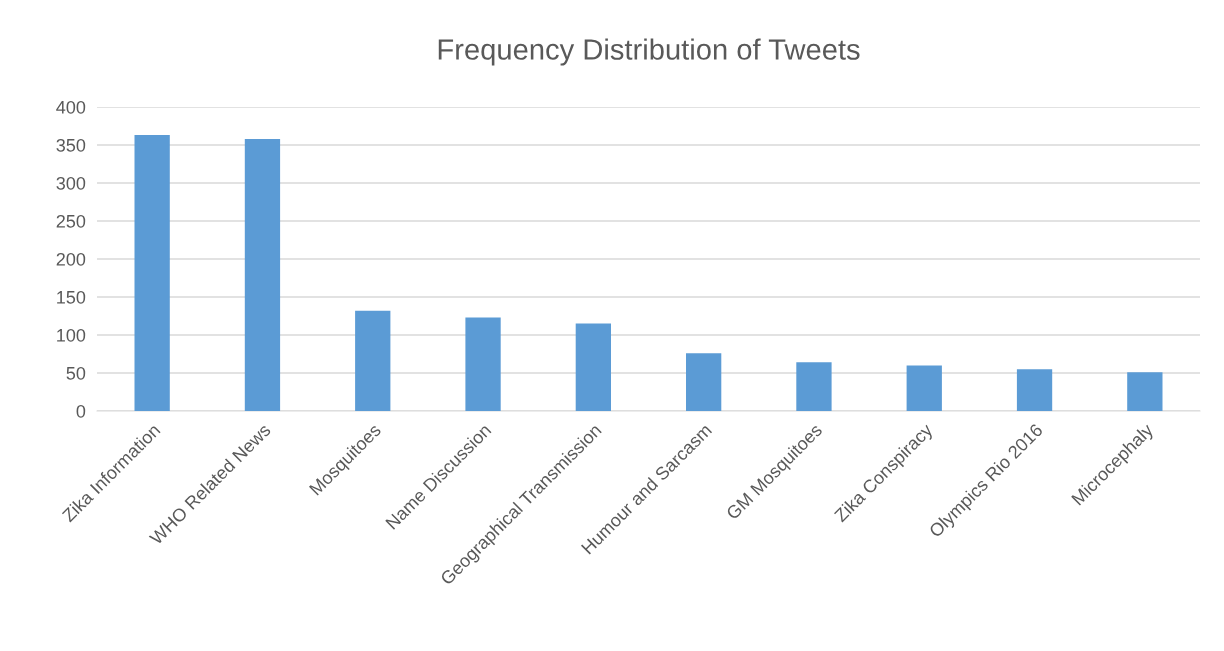  Describe the element at coordinates (71, 145) in the screenshot. I see `y-tick-label: 350` at that location.